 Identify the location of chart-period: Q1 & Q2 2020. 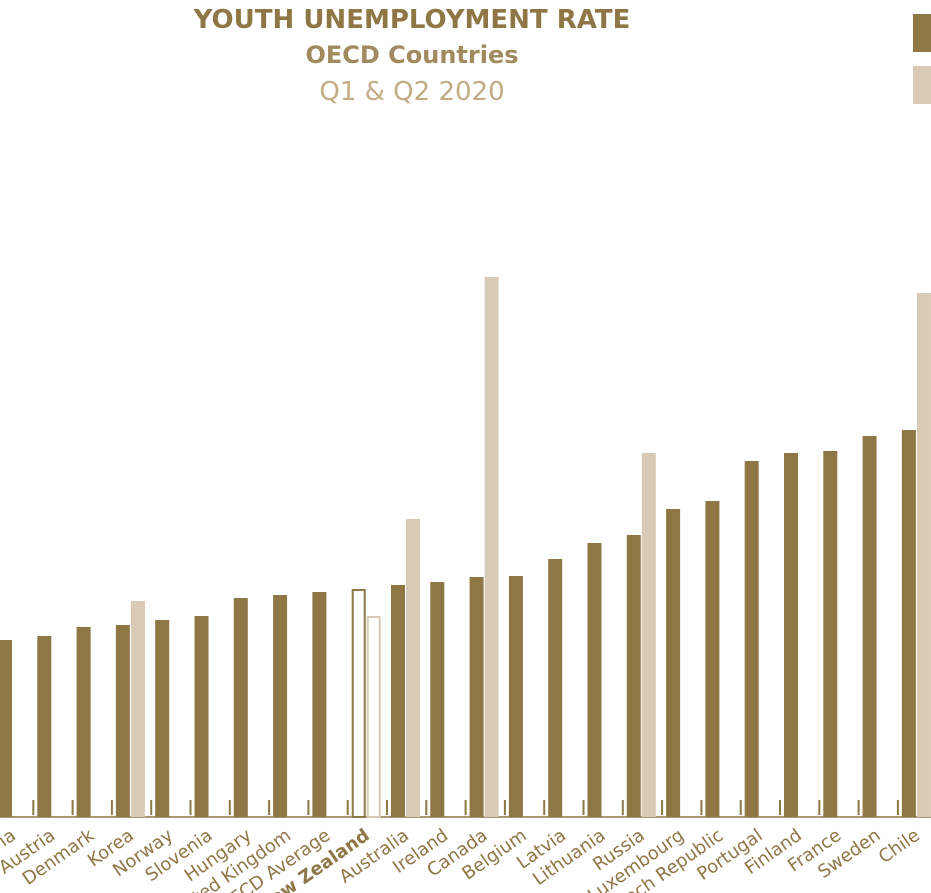
(411, 92).